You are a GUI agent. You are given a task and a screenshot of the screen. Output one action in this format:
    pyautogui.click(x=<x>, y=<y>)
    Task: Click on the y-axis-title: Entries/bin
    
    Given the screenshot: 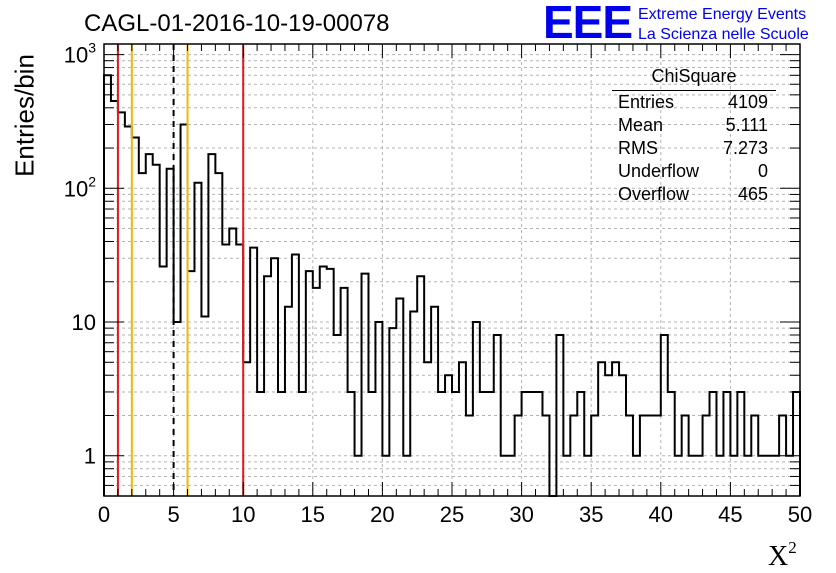 What is the action you would take?
    pyautogui.click(x=24, y=115)
    